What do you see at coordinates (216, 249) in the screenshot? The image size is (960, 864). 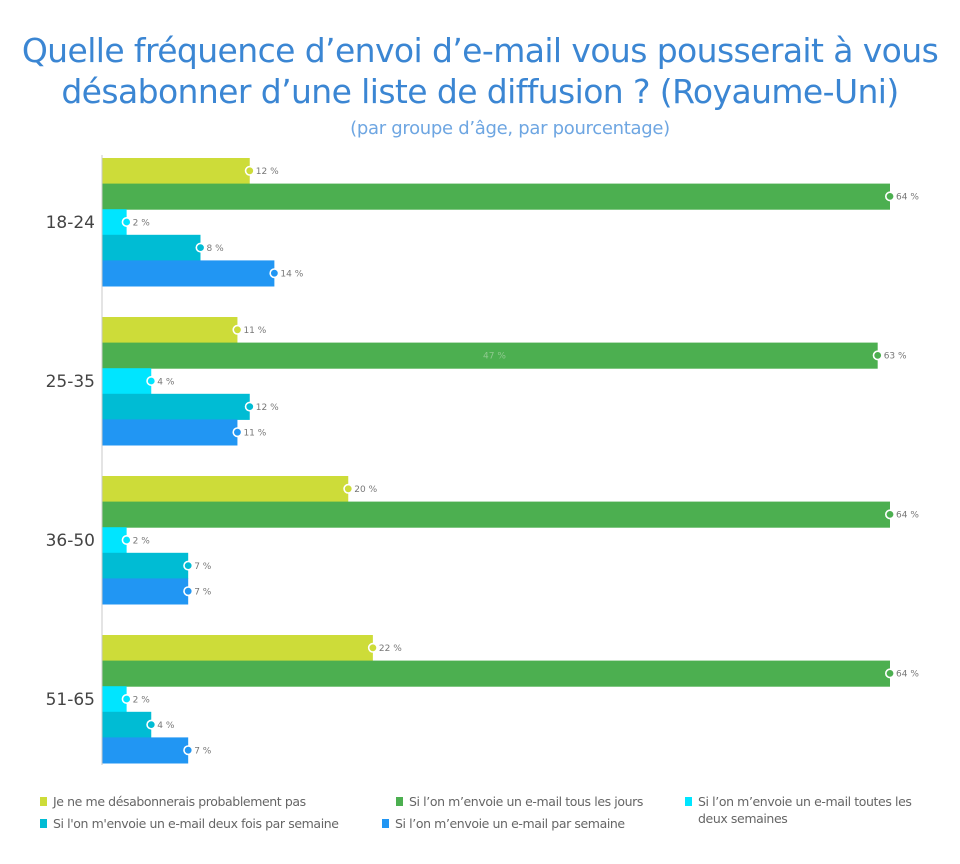 I see `data-label: 8 %` at bounding box center [216, 249].